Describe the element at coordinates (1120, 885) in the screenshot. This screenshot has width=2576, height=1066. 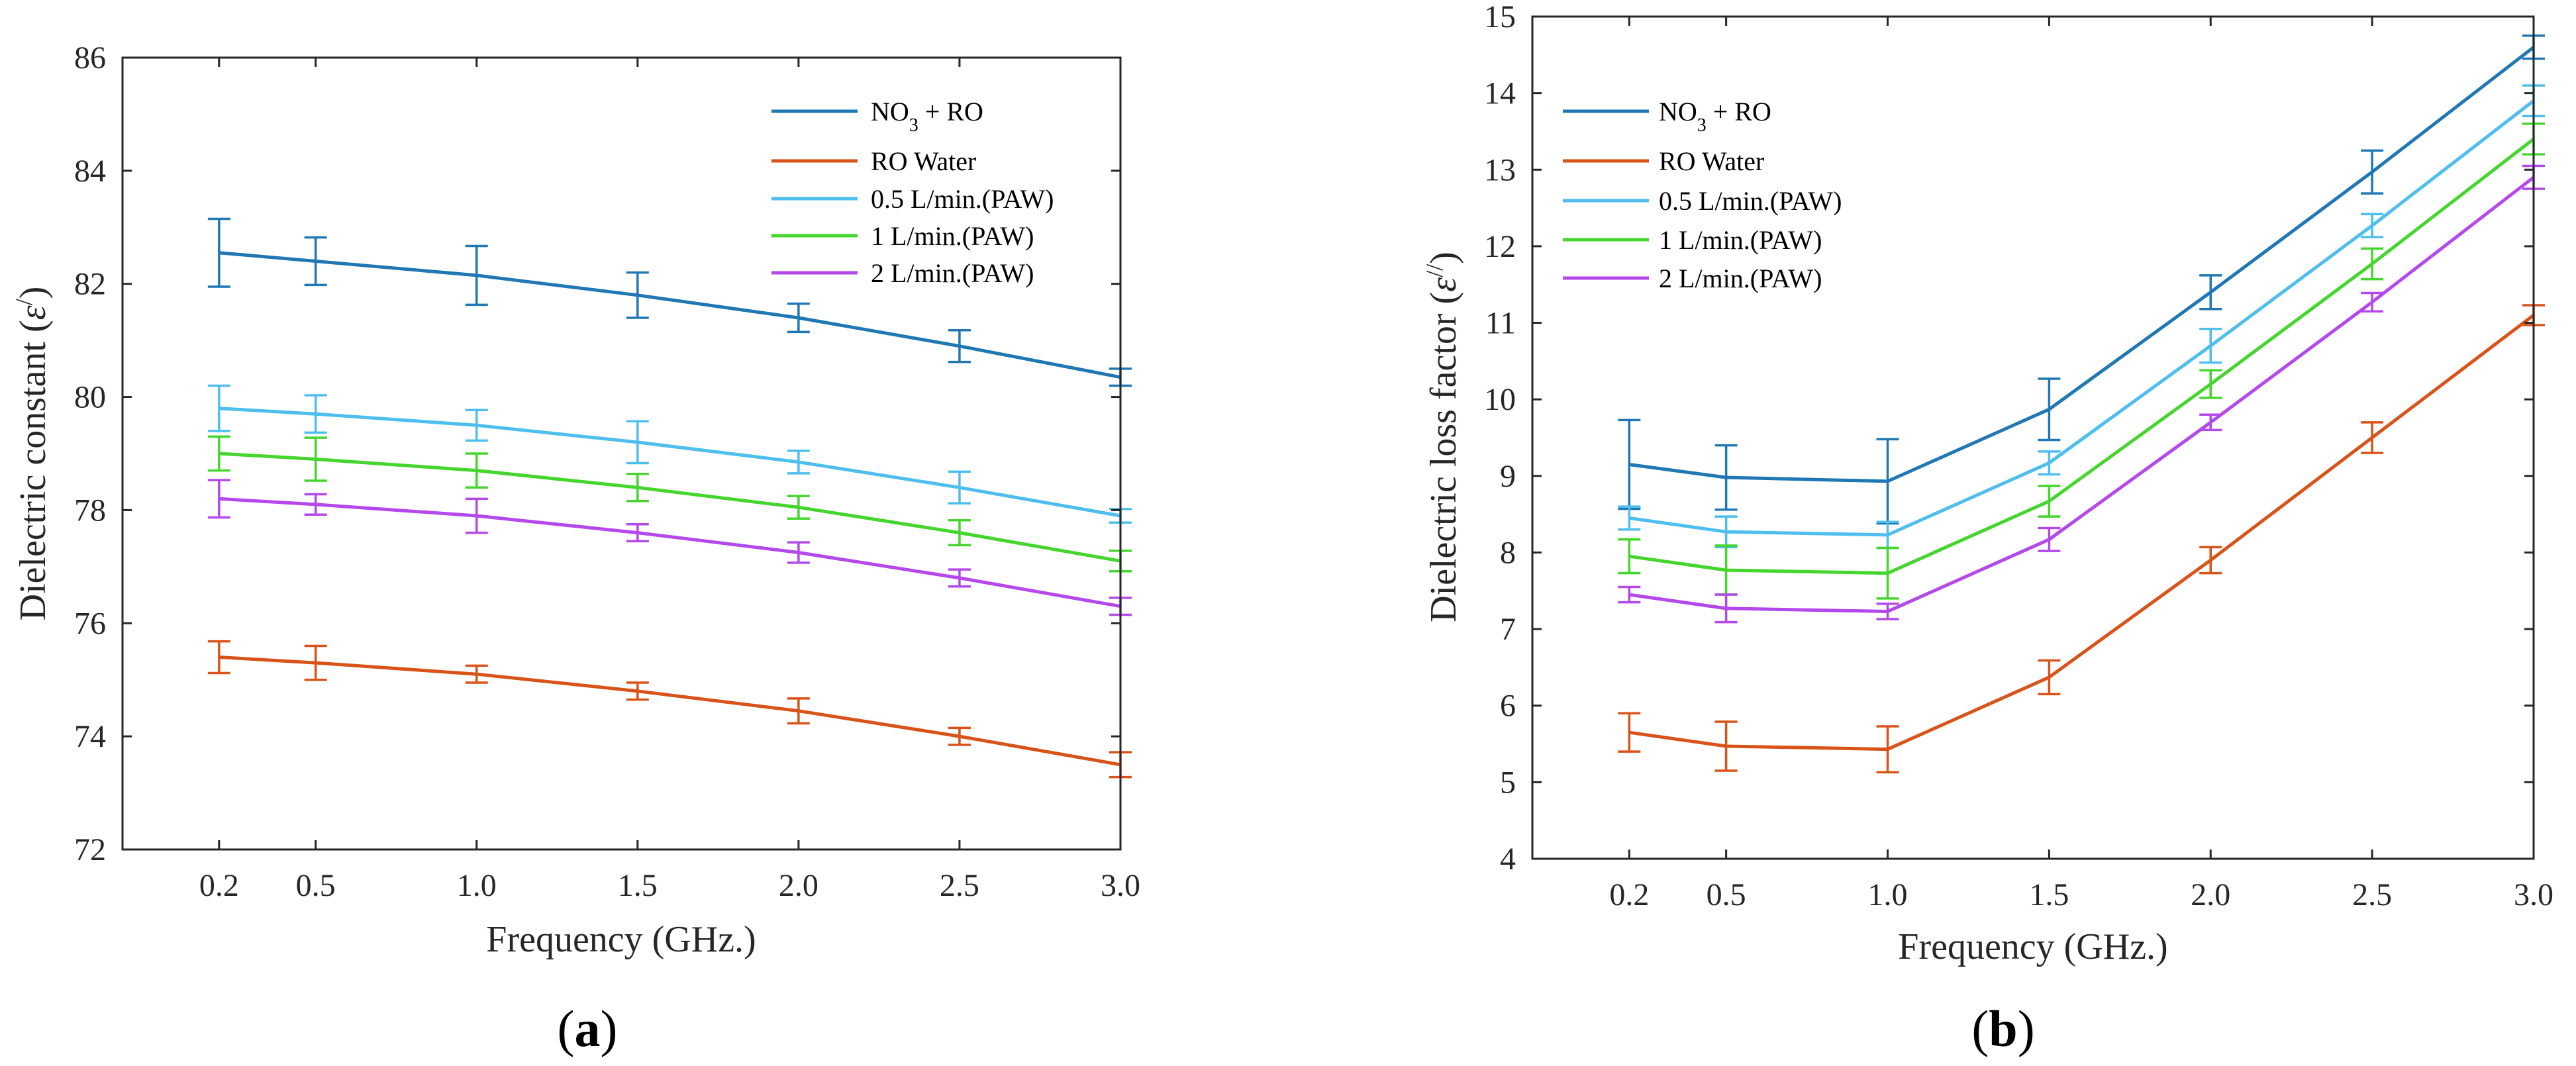
I see `chart-a-xtick-label-6: 3.0` at that location.